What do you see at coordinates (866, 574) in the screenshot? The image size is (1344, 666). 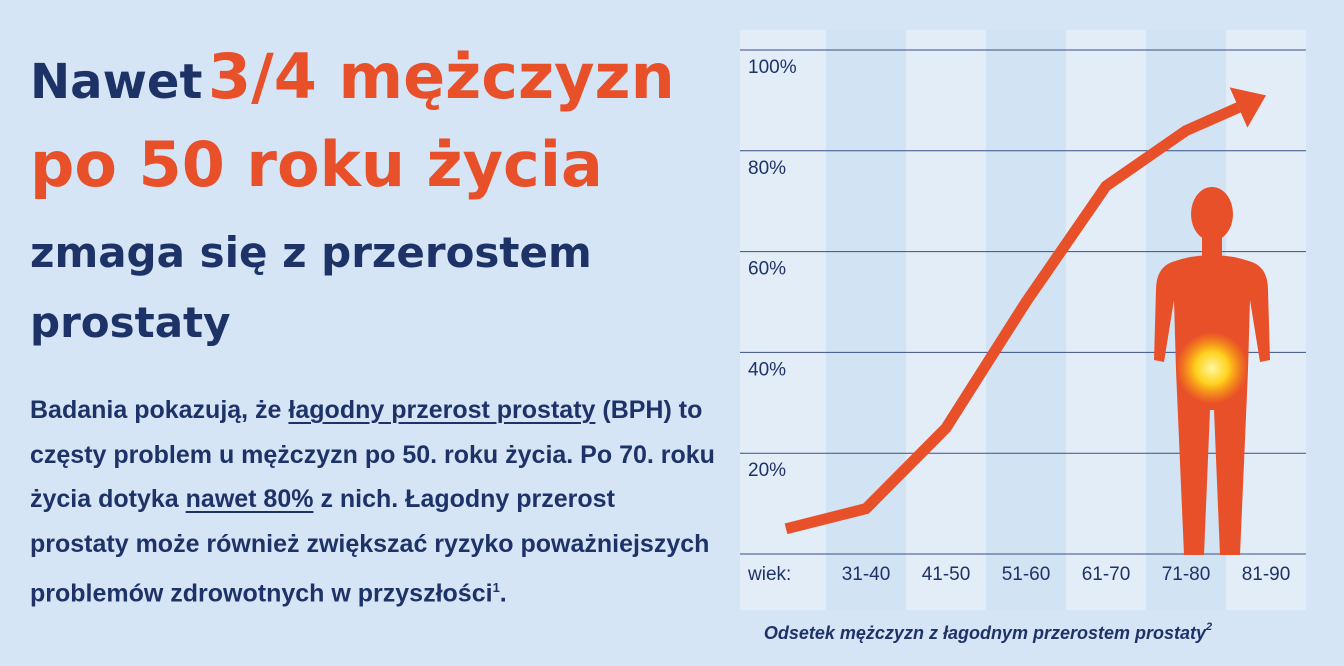 I see `x-tick-label: 31-40` at bounding box center [866, 574].